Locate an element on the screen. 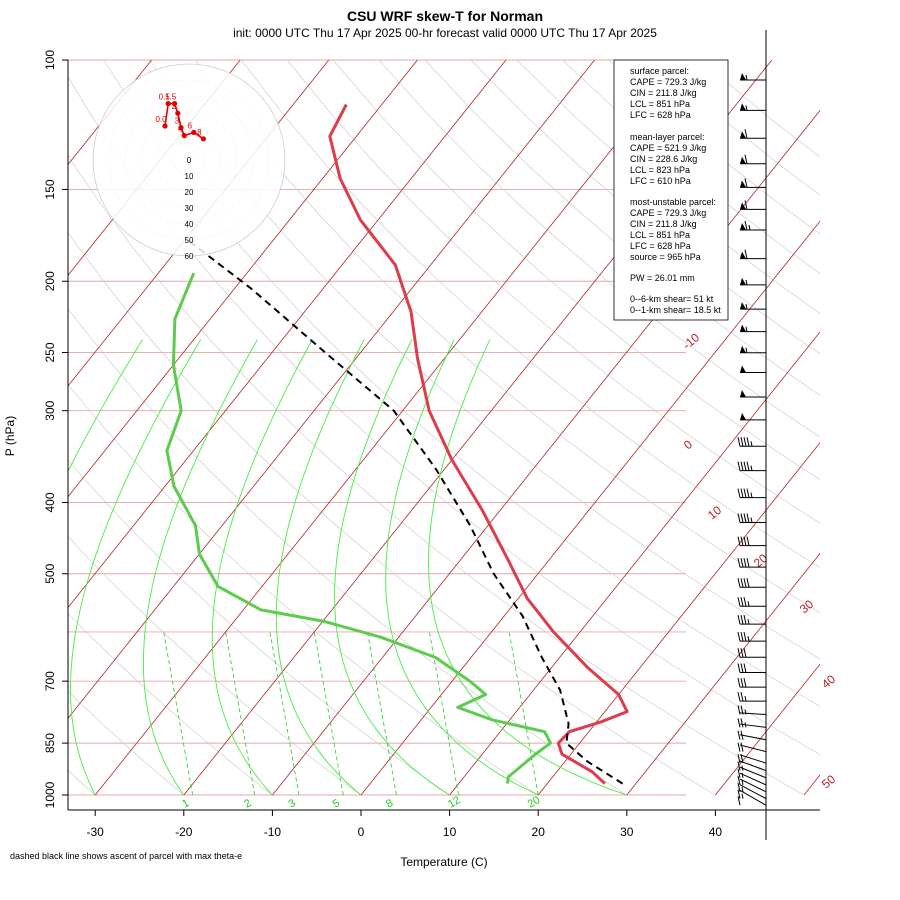  shear-0-6km: 0--6-km shear= 51 kt is located at coordinates (672, 299).